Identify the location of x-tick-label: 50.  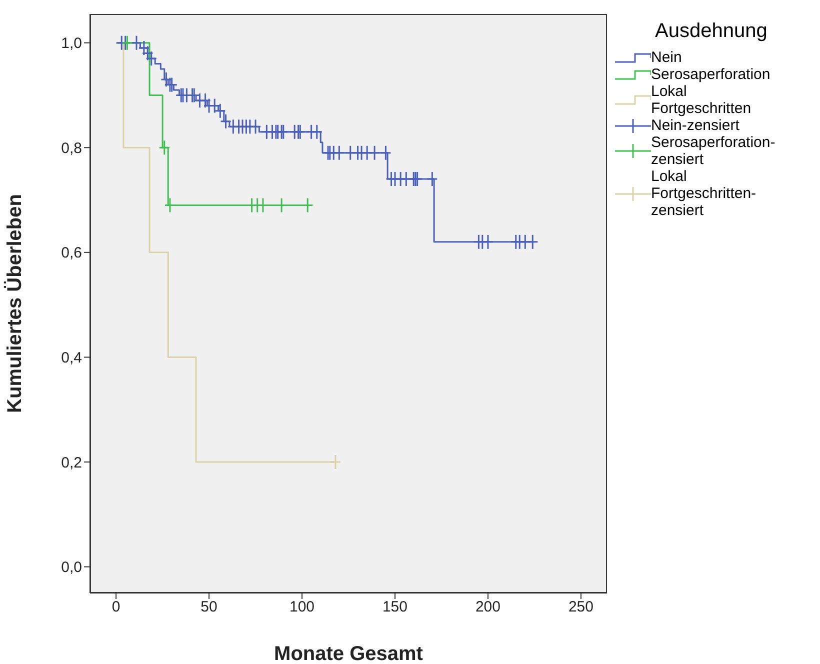
(209, 607).